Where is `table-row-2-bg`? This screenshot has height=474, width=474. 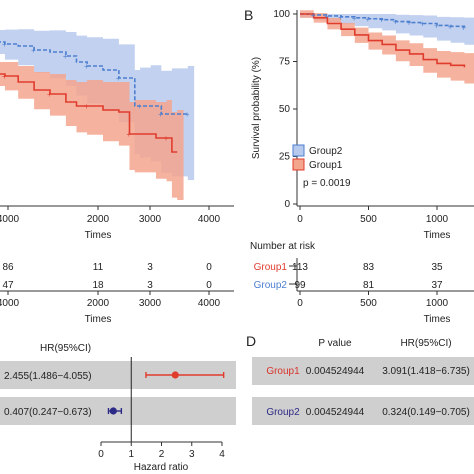 table-row-2-bg is located at coordinates (363, 411).